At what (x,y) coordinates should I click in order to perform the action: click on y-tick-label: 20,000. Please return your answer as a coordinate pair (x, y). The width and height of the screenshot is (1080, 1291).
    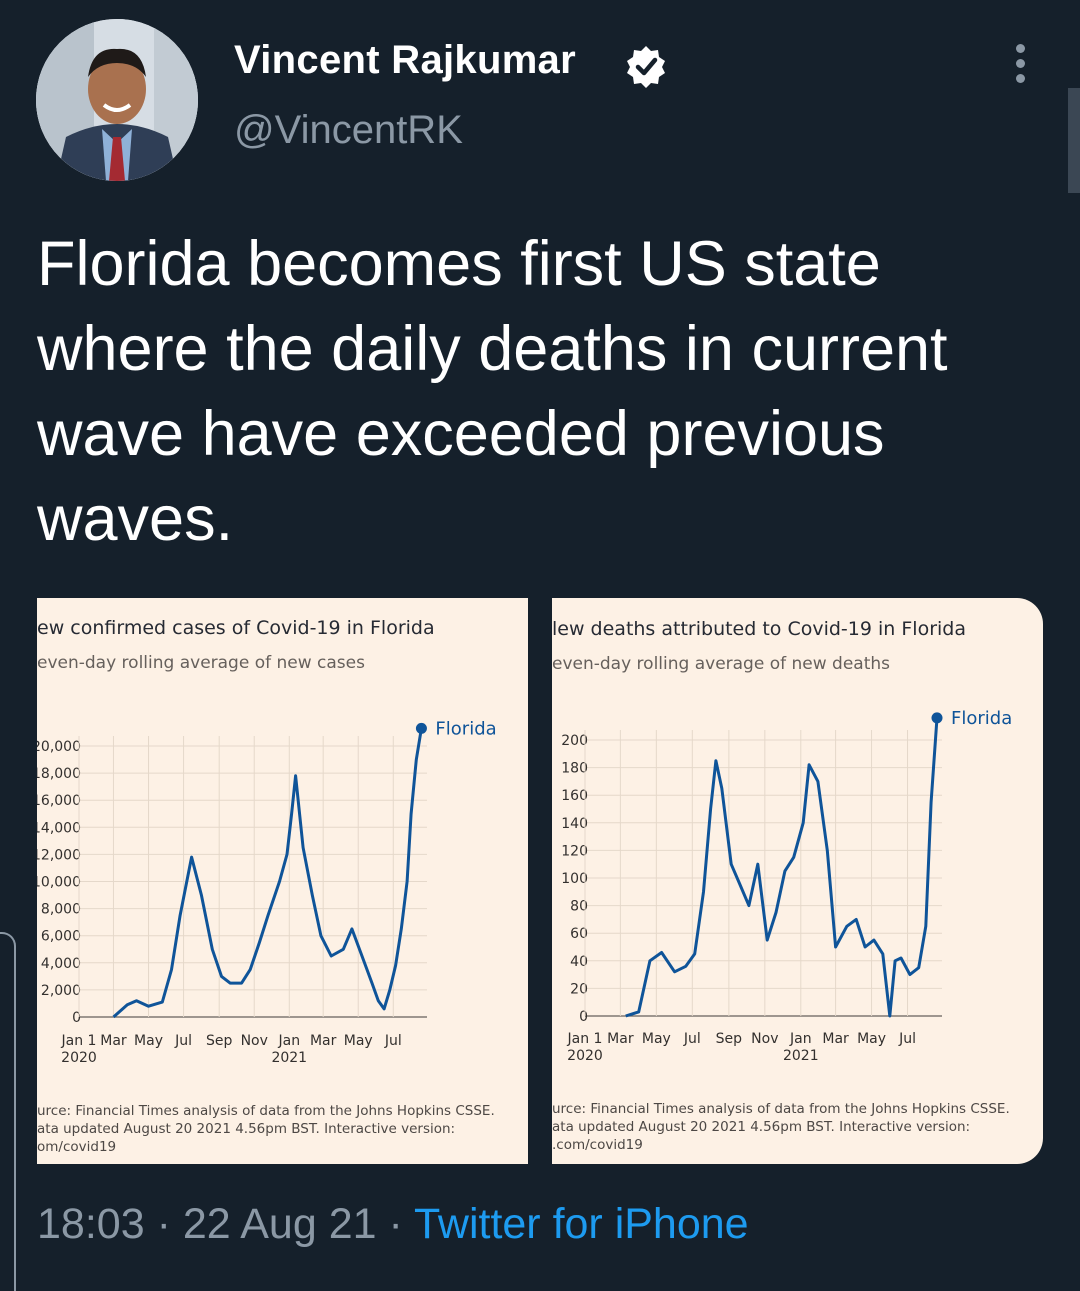
    Looking at the image, I should click on (59, 747).